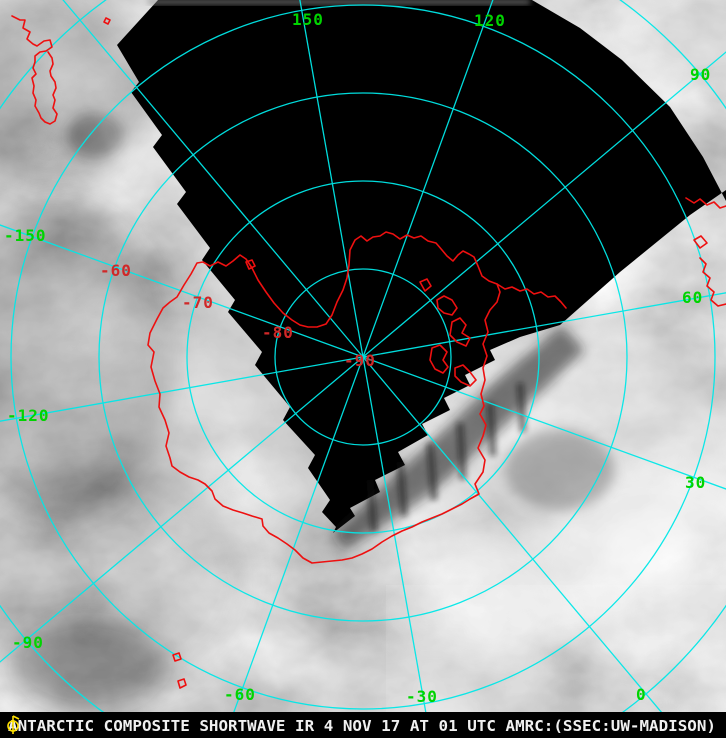 Image resolution: width=726 pixels, height=738 pixels. Describe the element at coordinates (490, 20) in the screenshot. I see `longitude-label: 120` at that location.